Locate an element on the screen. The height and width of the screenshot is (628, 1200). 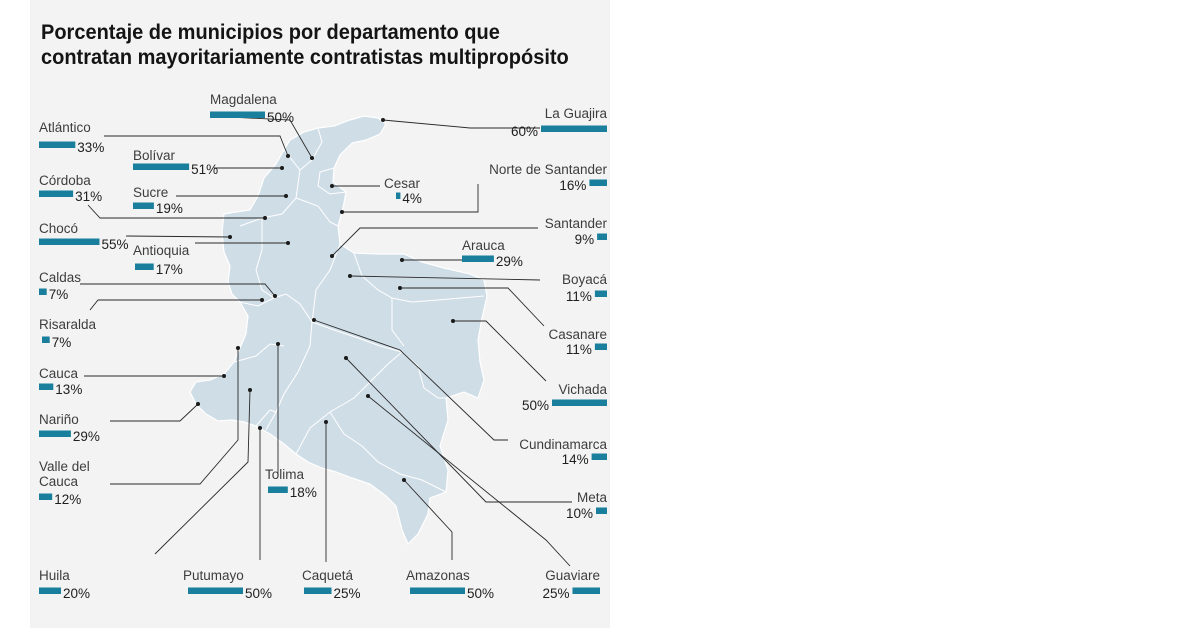
dot-arauca is located at coordinates (402, 260).